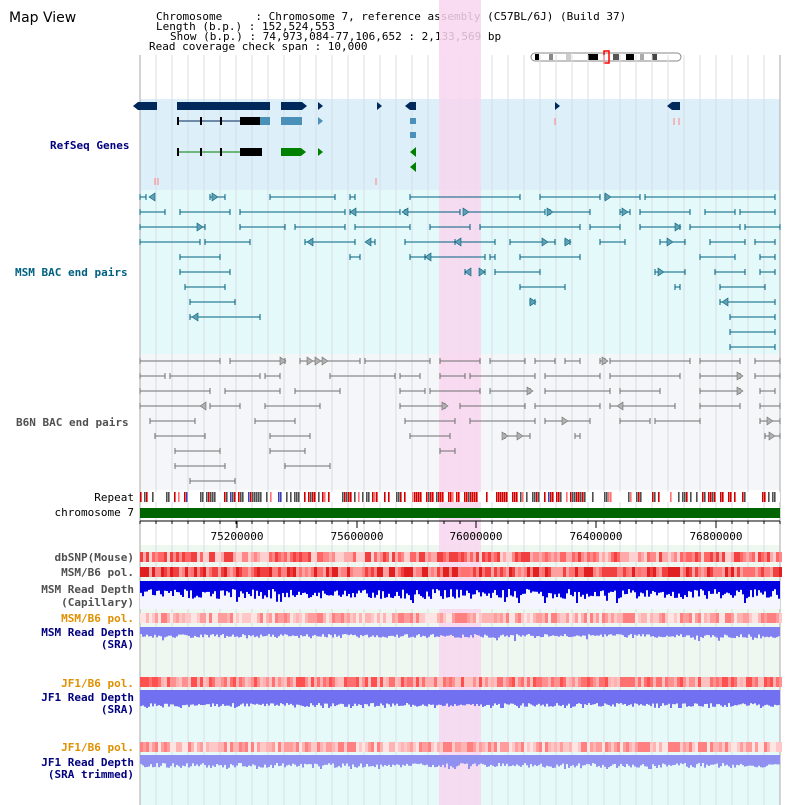 Image resolution: width=800 pixels, height=805 pixels. Describe the element at coordinates (606, 57) in the screenshot. I see `chromosome-ideogram` at that location.